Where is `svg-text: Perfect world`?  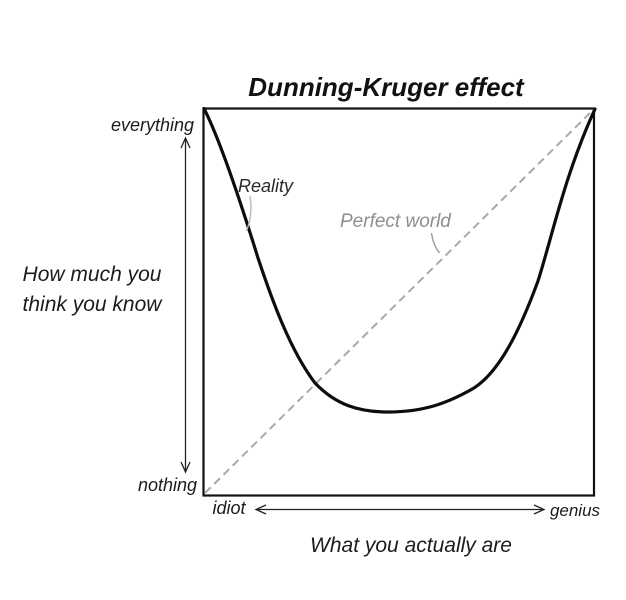
svg-text: Perfect world is located at coordinates (396, 221).